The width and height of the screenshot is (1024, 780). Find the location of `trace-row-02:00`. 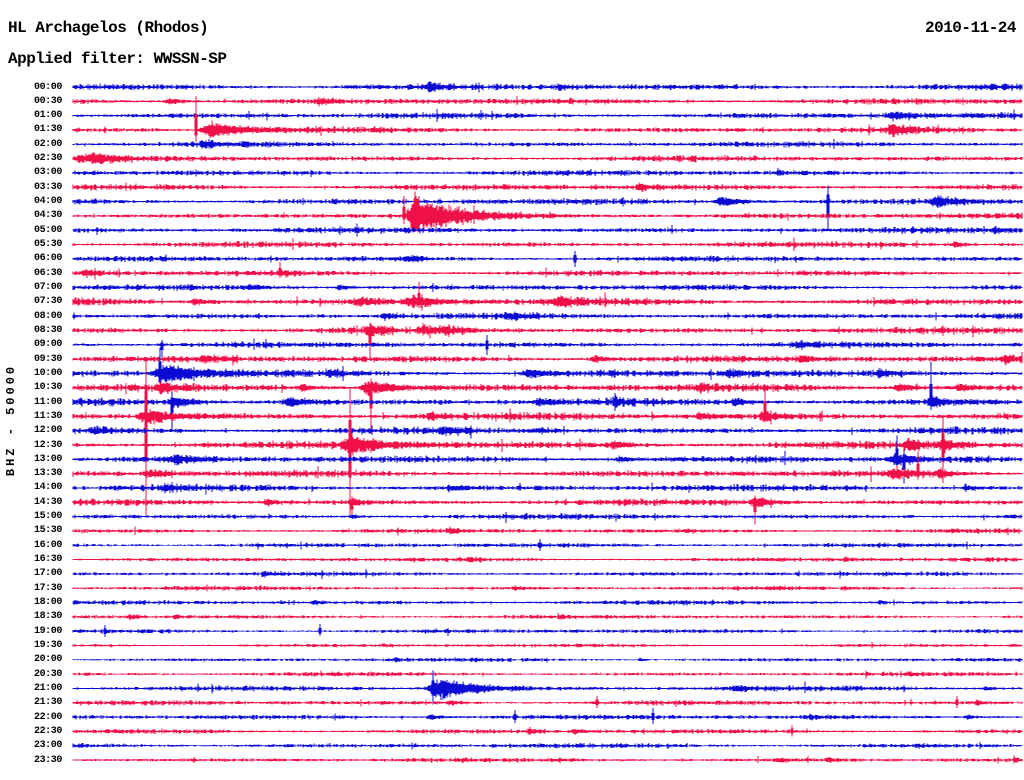

trace-row-02:00 is located at coordinates (547, 144).